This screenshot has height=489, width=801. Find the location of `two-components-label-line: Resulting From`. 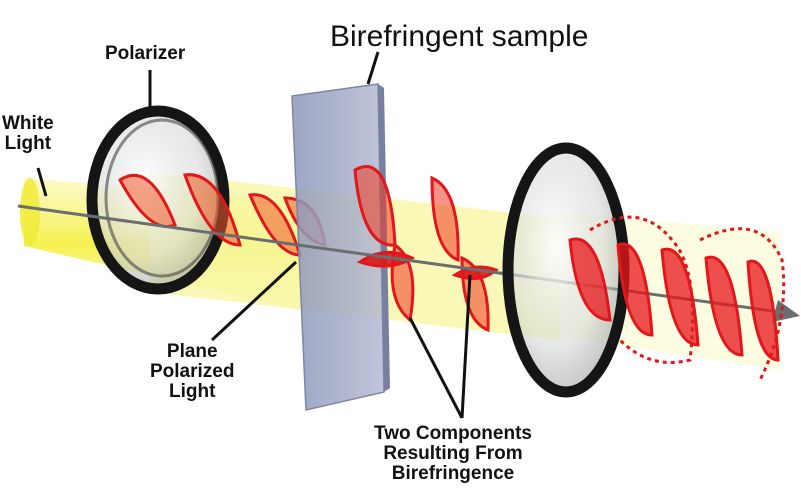

two-components-label-line: Resulting From is located at coordinates (453, 453).